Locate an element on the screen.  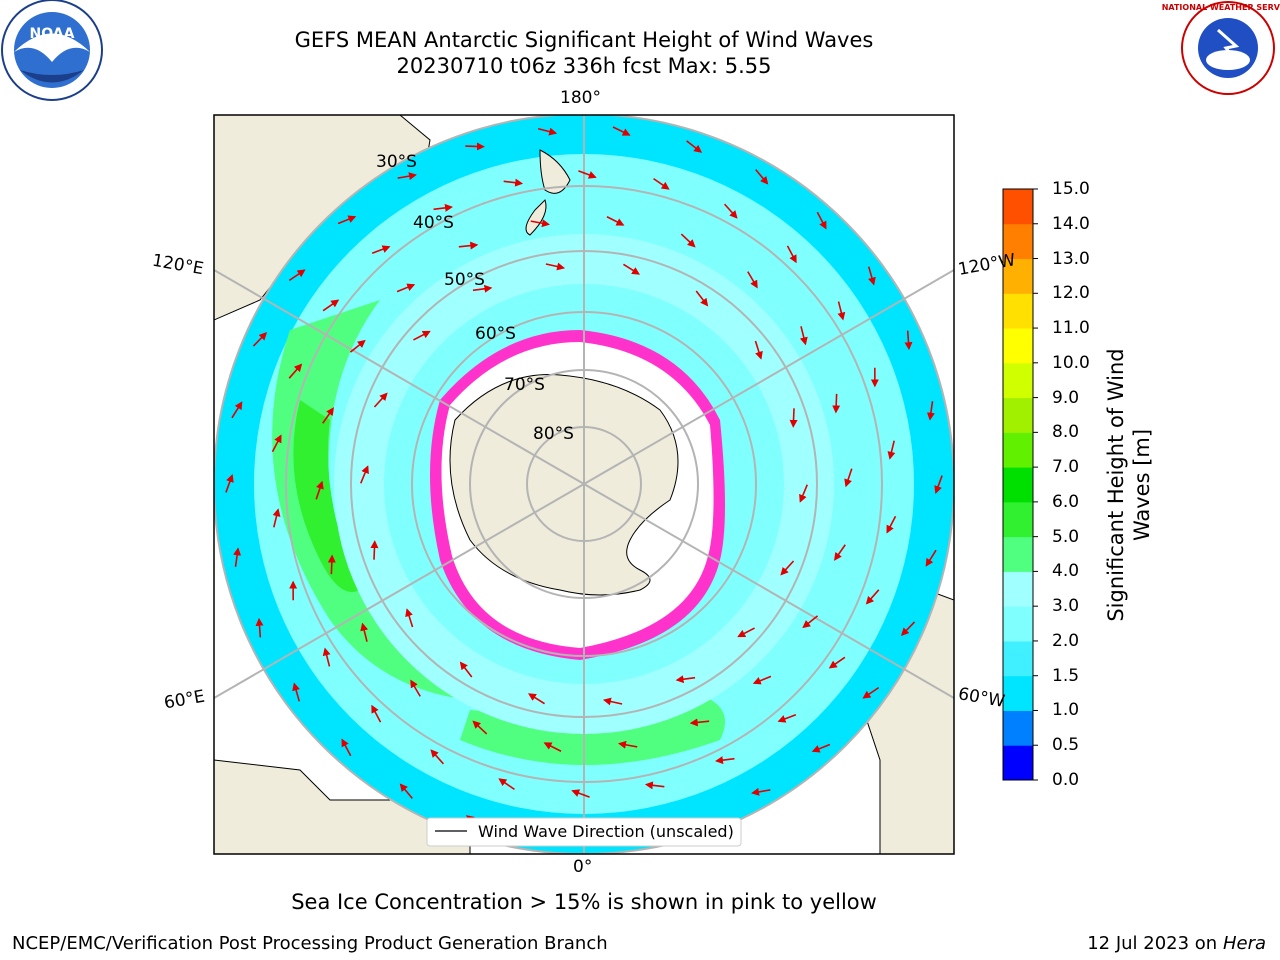
footer-system: Hera is located at coordinates (1244, 943).